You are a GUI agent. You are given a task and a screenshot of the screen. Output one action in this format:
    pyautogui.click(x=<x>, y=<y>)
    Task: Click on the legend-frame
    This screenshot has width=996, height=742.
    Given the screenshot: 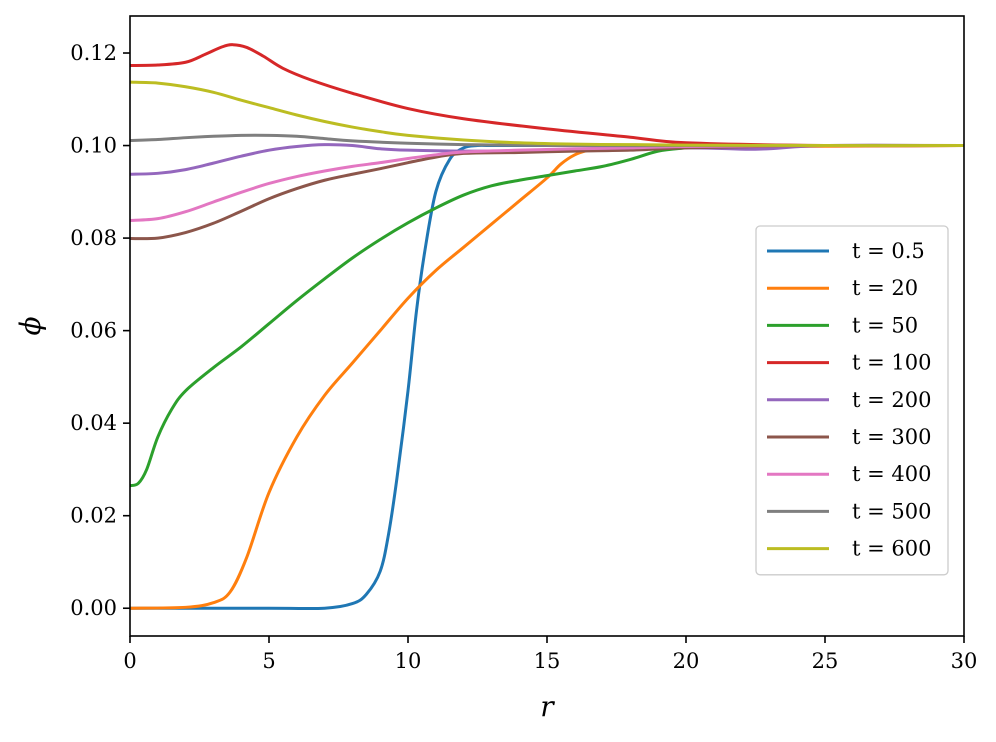 What is the action you would take?
    pyautogui.click(x=852, y=400)
    